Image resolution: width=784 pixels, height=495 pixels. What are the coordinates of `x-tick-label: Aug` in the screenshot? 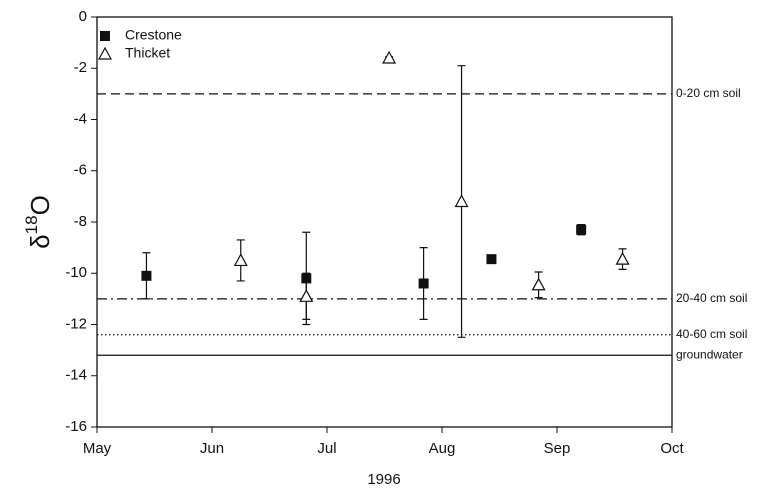 It's located at (442, 448).